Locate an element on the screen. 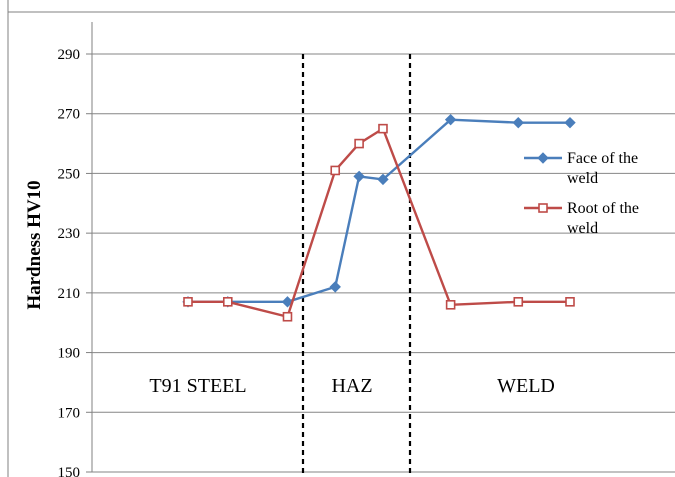 This screenshot has width=675, height=477. y-tick-label-230: 230 is located at coordinates (69, 234).